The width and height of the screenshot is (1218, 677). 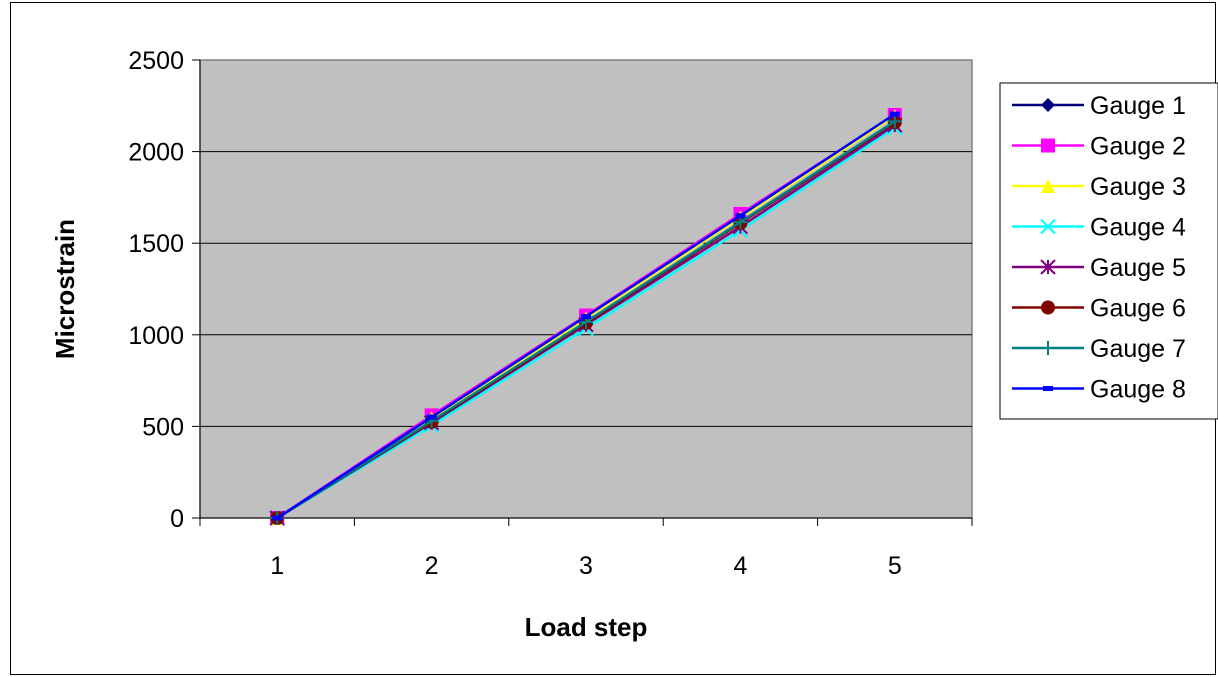 What do you see at coordinates (1138, 228) in the screenshot?
I see `legend-label: Gauge 4` at bounding box center [1138, 228].